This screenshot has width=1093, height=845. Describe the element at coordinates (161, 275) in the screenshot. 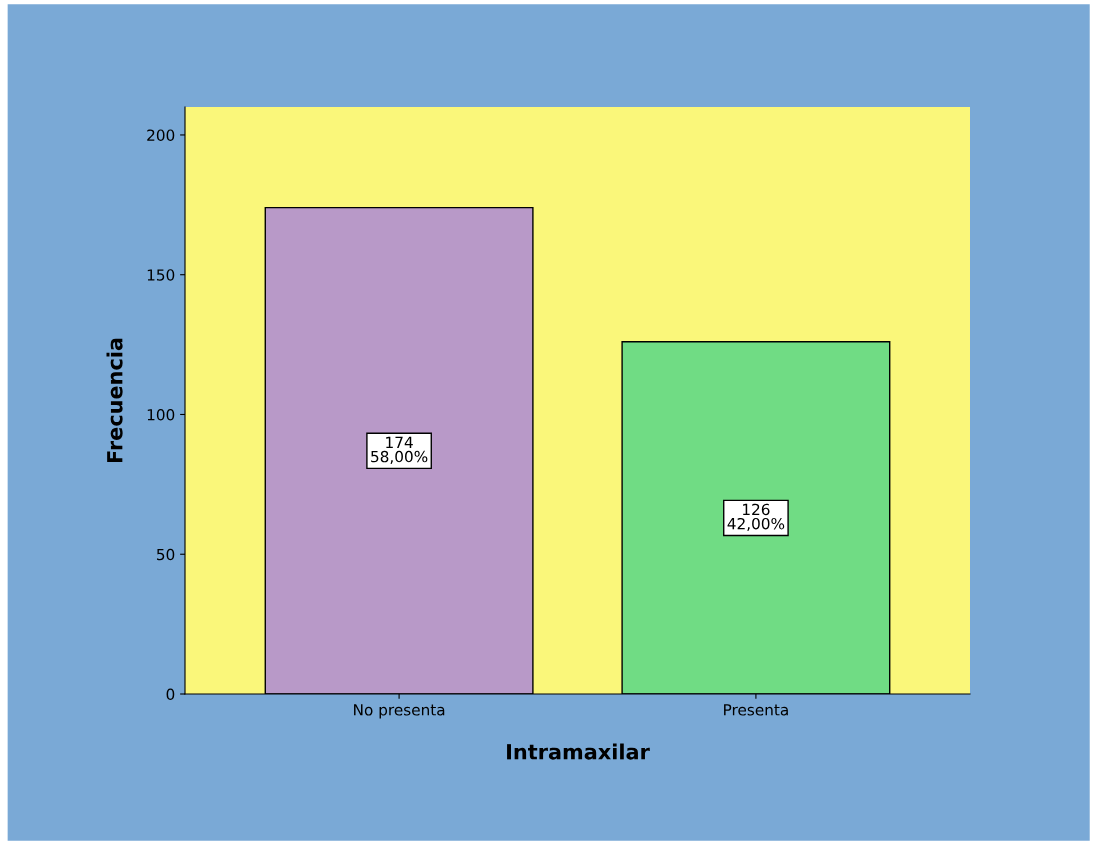

I see `y-tick-label: 150` at that location.